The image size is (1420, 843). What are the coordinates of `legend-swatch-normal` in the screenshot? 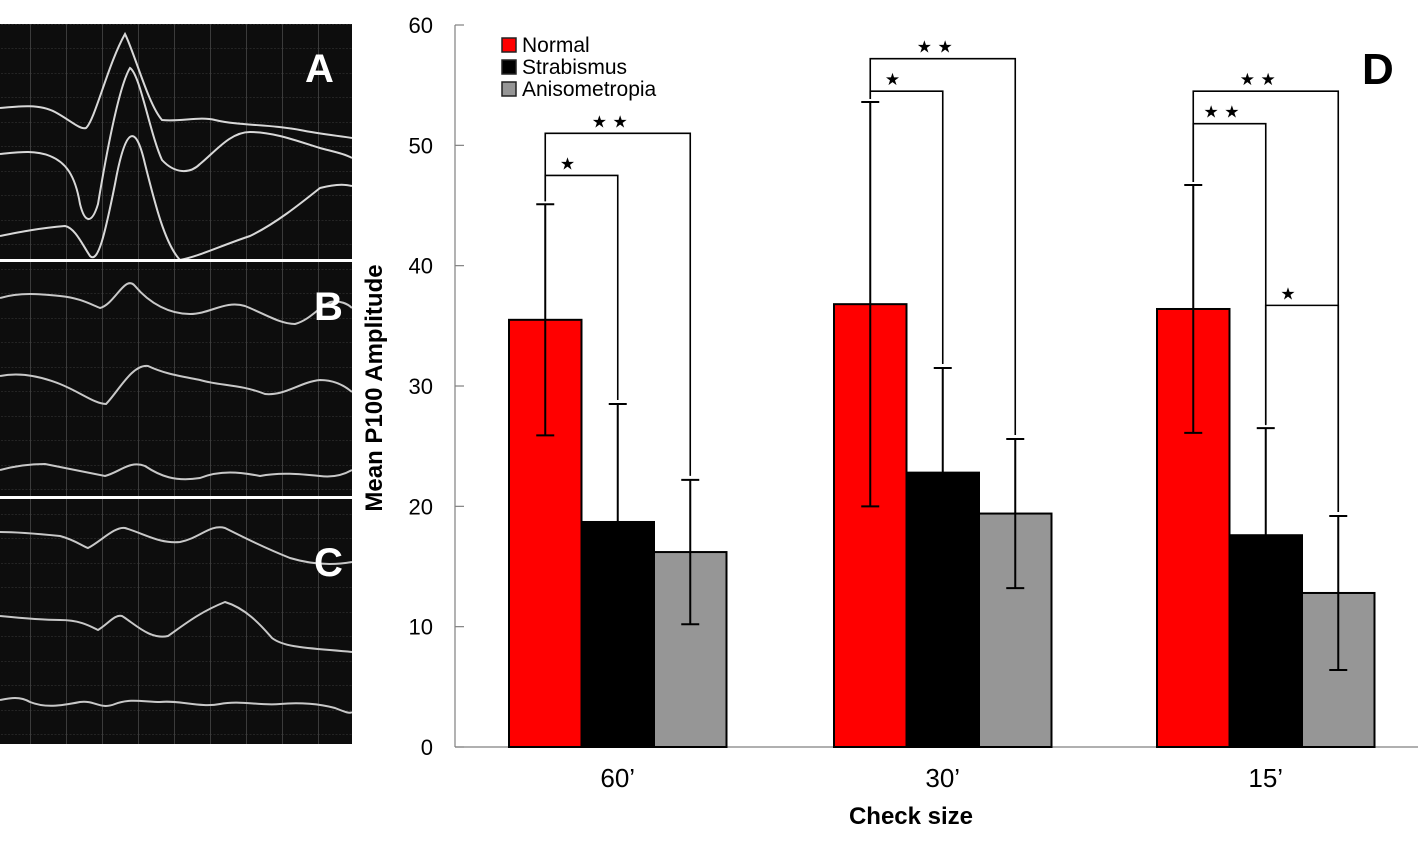 It's located at (509, 45).